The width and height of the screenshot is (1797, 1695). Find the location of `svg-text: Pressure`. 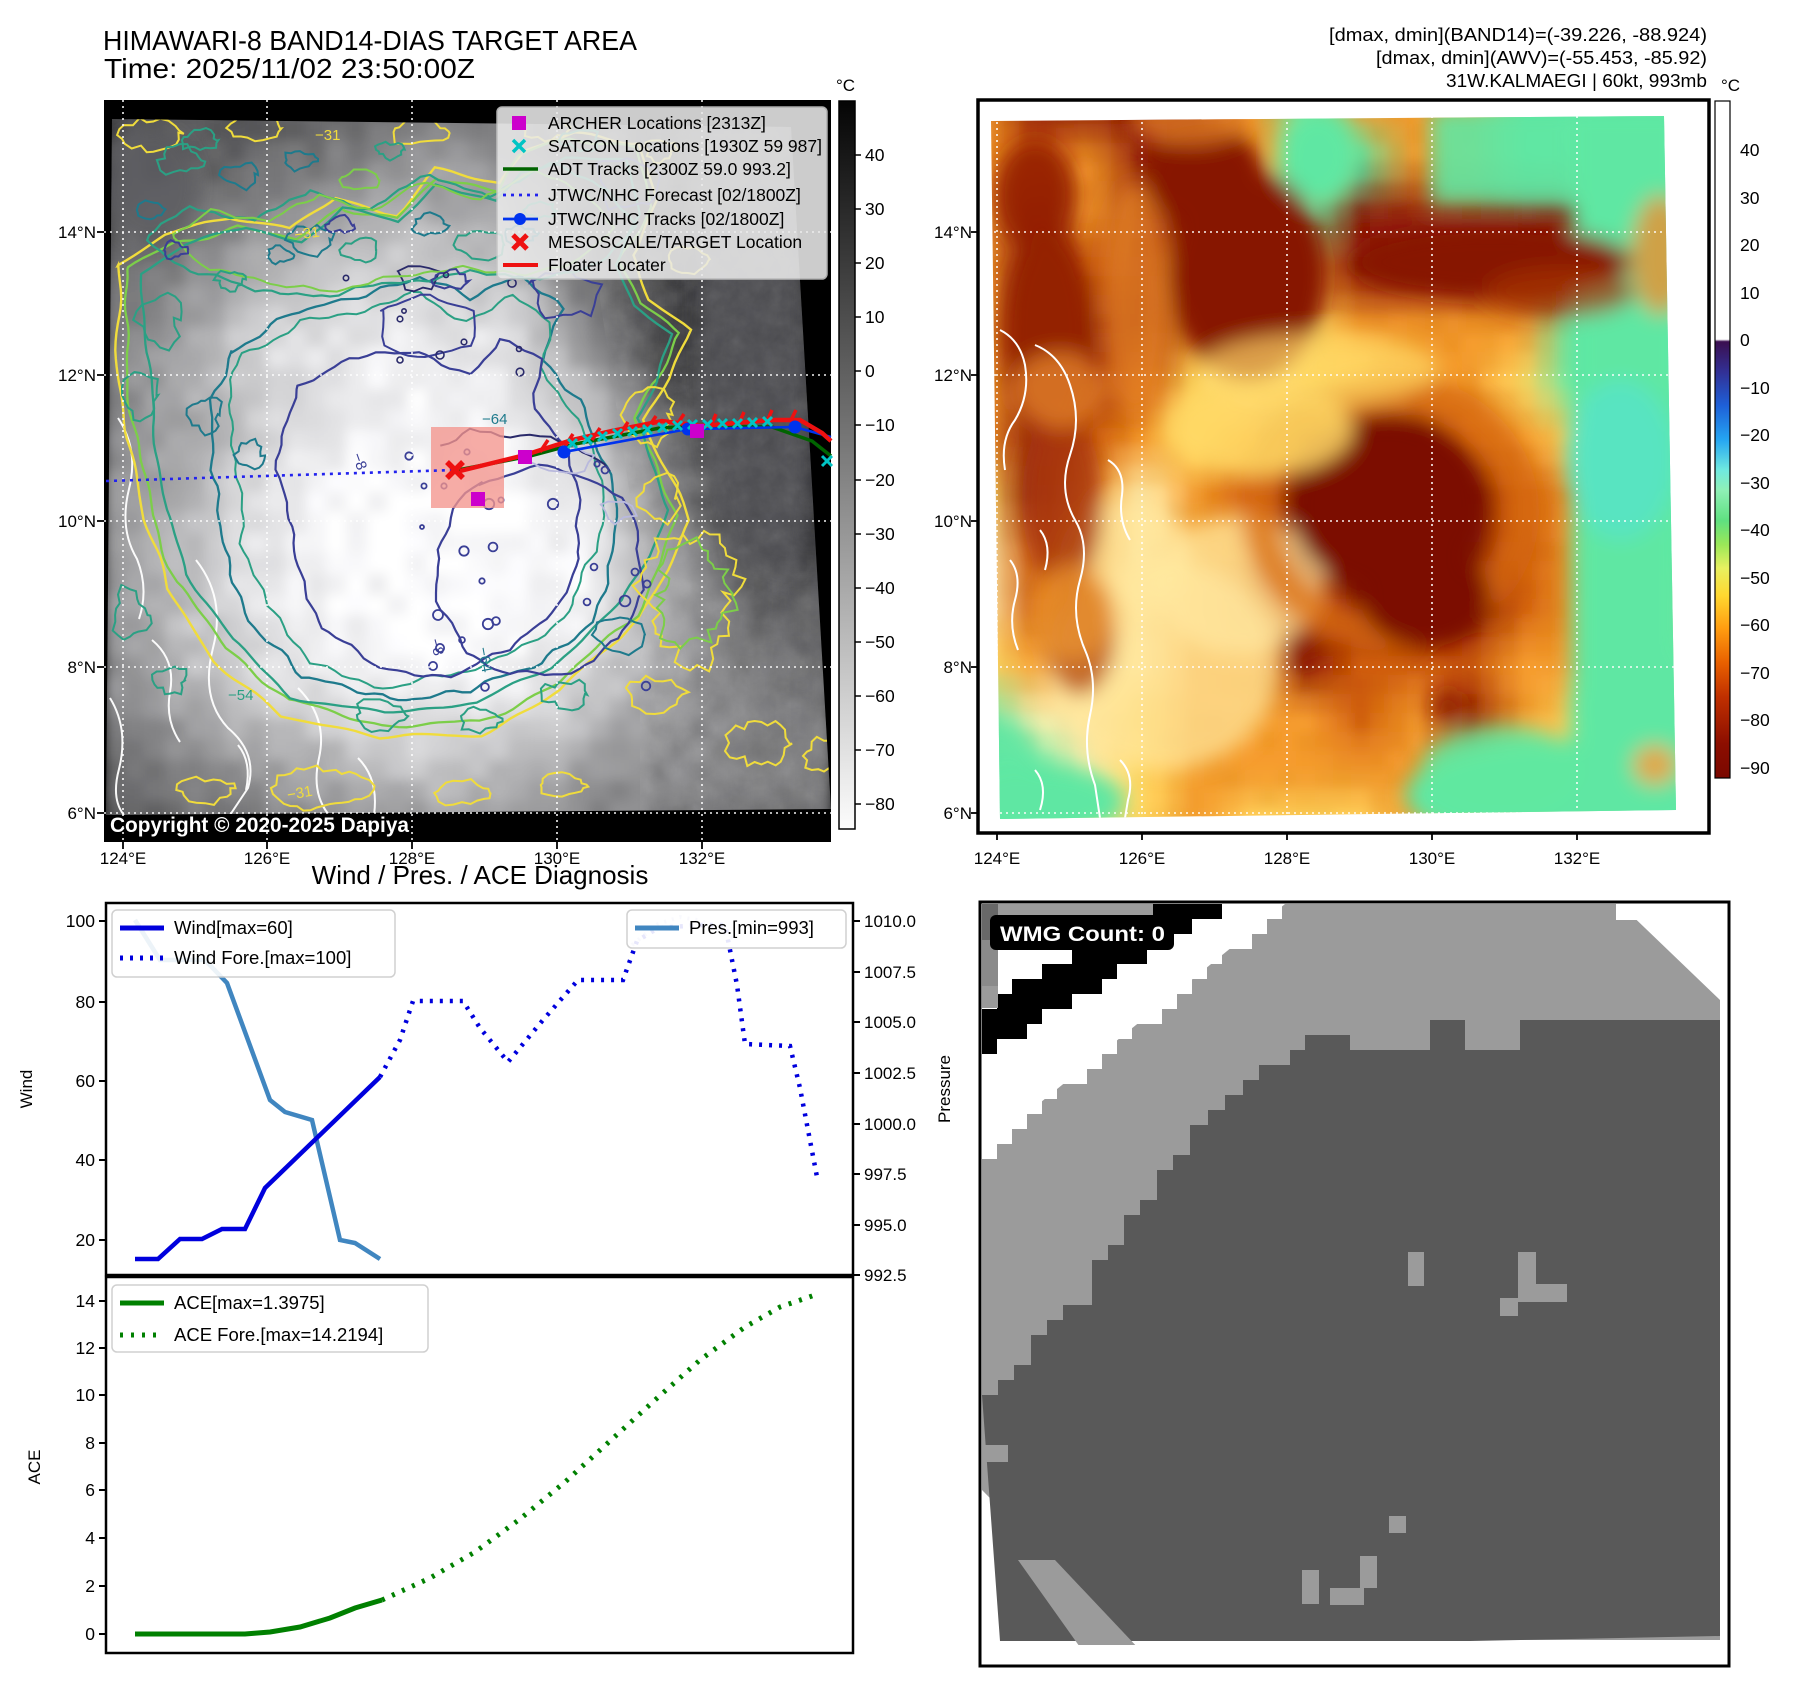

svg-text: Pressure is located at coordinates (944, 1089).